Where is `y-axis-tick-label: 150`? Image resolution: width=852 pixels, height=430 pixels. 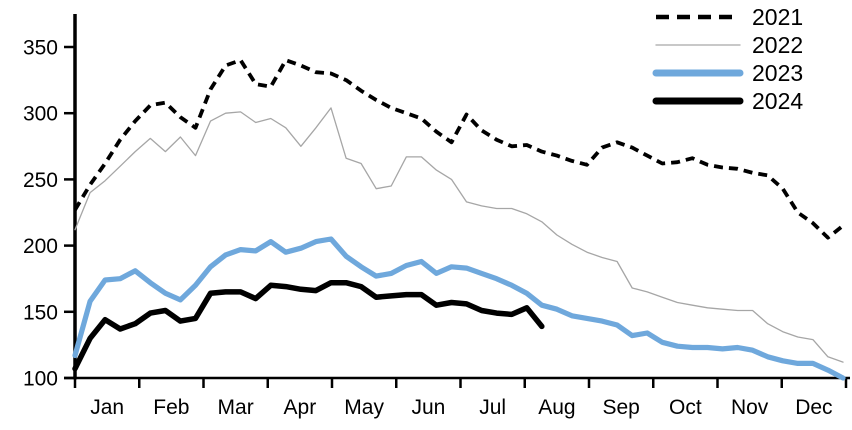 y-axis-tick-label: 150 is located at coordinates (40, 312).